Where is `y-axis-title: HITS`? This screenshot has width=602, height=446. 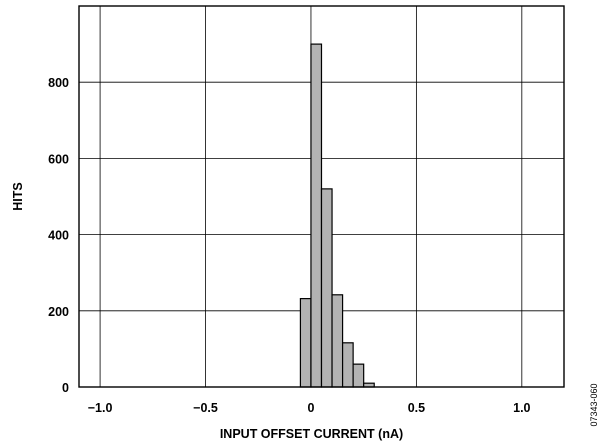 y-axis-title: HITS is located at coordinates (18, 196).